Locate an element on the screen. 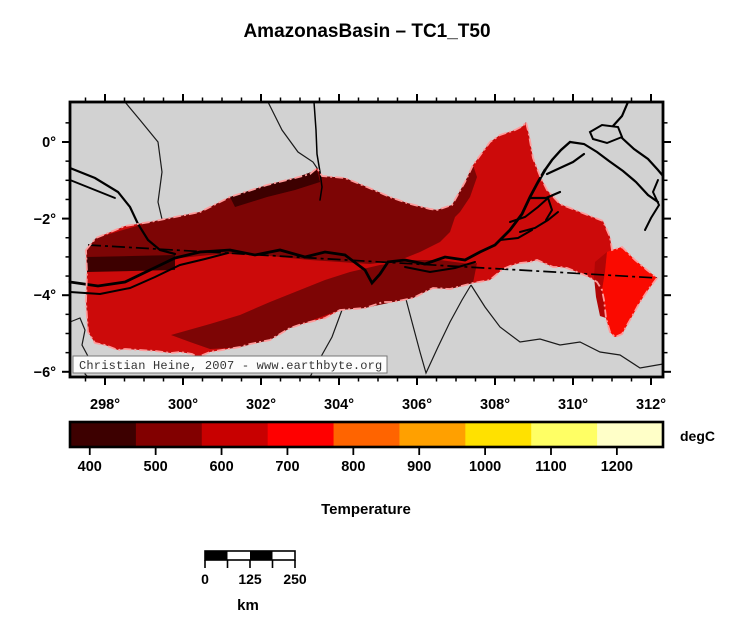  colorbar-label: 1000 is located at coordinates (485, 467).